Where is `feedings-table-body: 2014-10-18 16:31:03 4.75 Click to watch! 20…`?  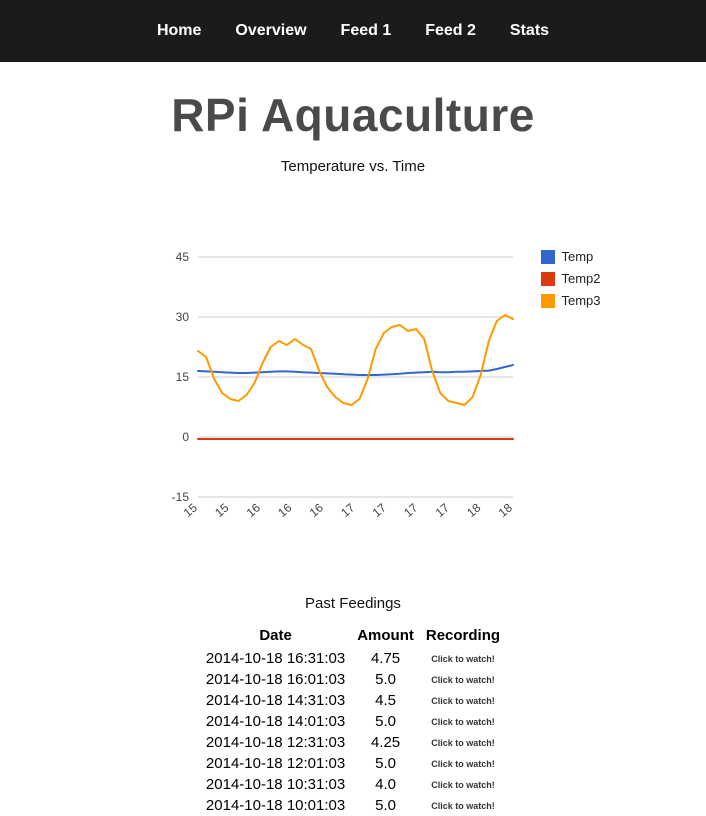
feedings-table-body: 2014-10-18 16:31:03 4.75 Click to watch! 20… is located at coordinates (353, 732).